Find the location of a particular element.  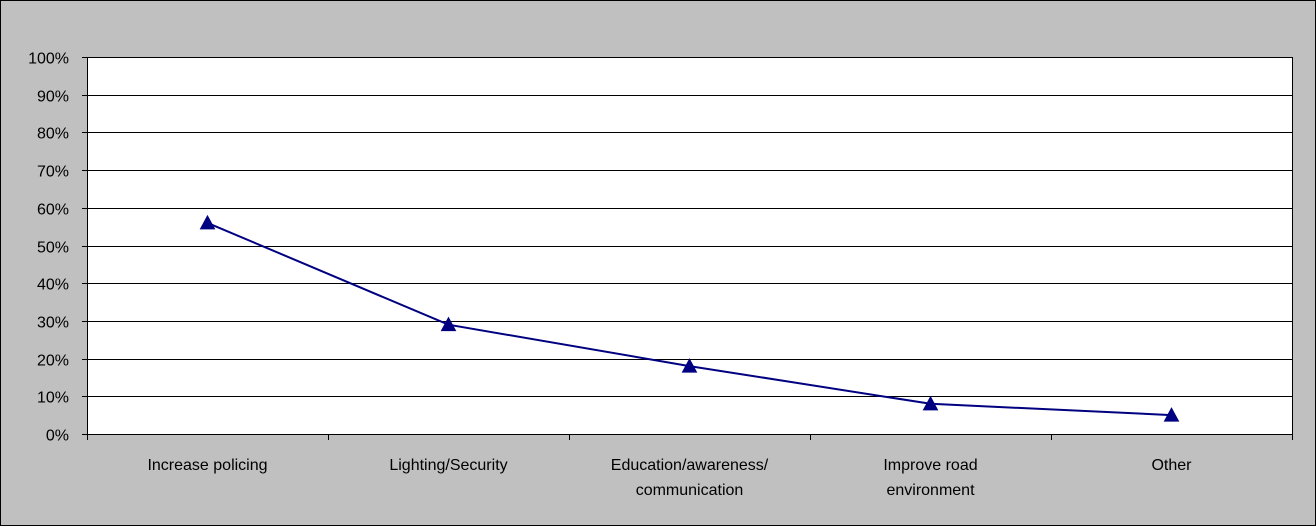

y-tick-label: 40% is located at coordinates (53, 285).